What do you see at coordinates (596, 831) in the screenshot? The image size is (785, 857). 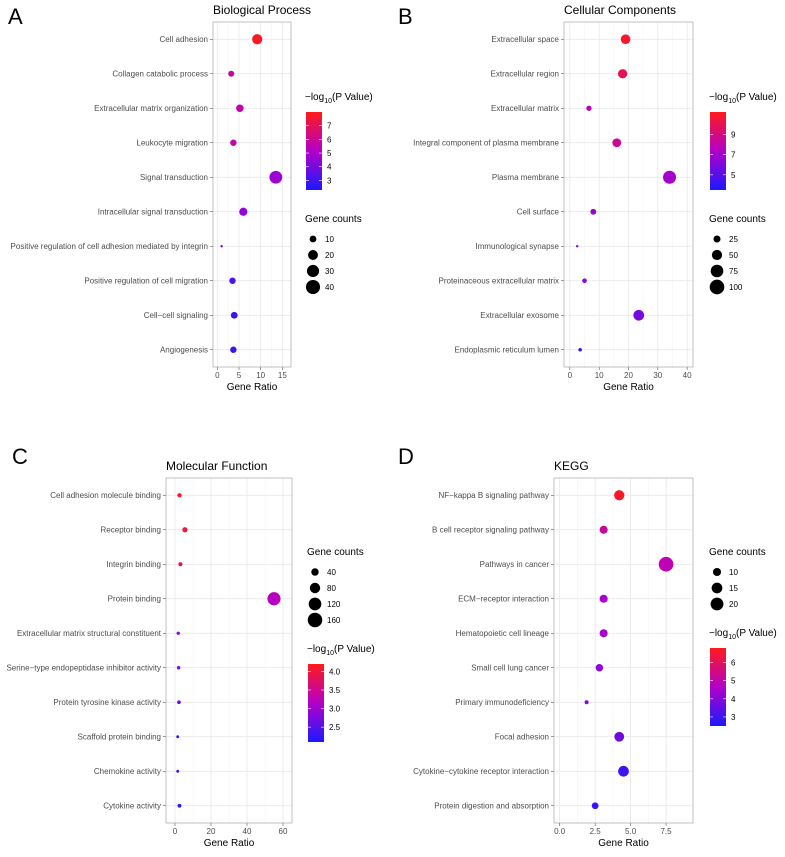 I see `x-tick-label: 2.5` at bounding box center [596, 831].